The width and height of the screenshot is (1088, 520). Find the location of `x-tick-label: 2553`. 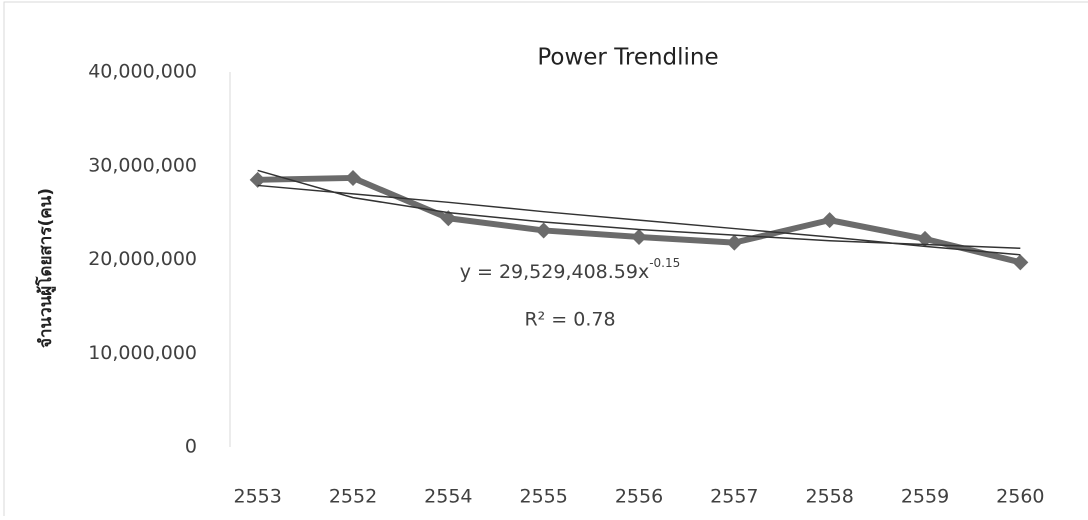

x-tick-label: 2553 is located at coordinates (257, 497).